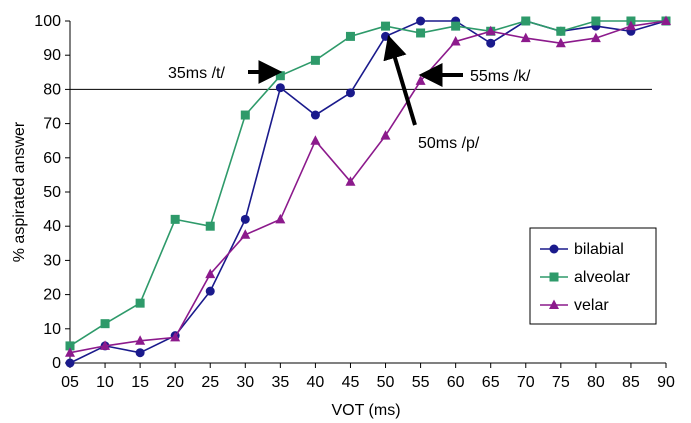  What do you see at coordinates (456, 382) in the screenshot?
I see `x-tick-label: 60` at bounding box center [456, 382].